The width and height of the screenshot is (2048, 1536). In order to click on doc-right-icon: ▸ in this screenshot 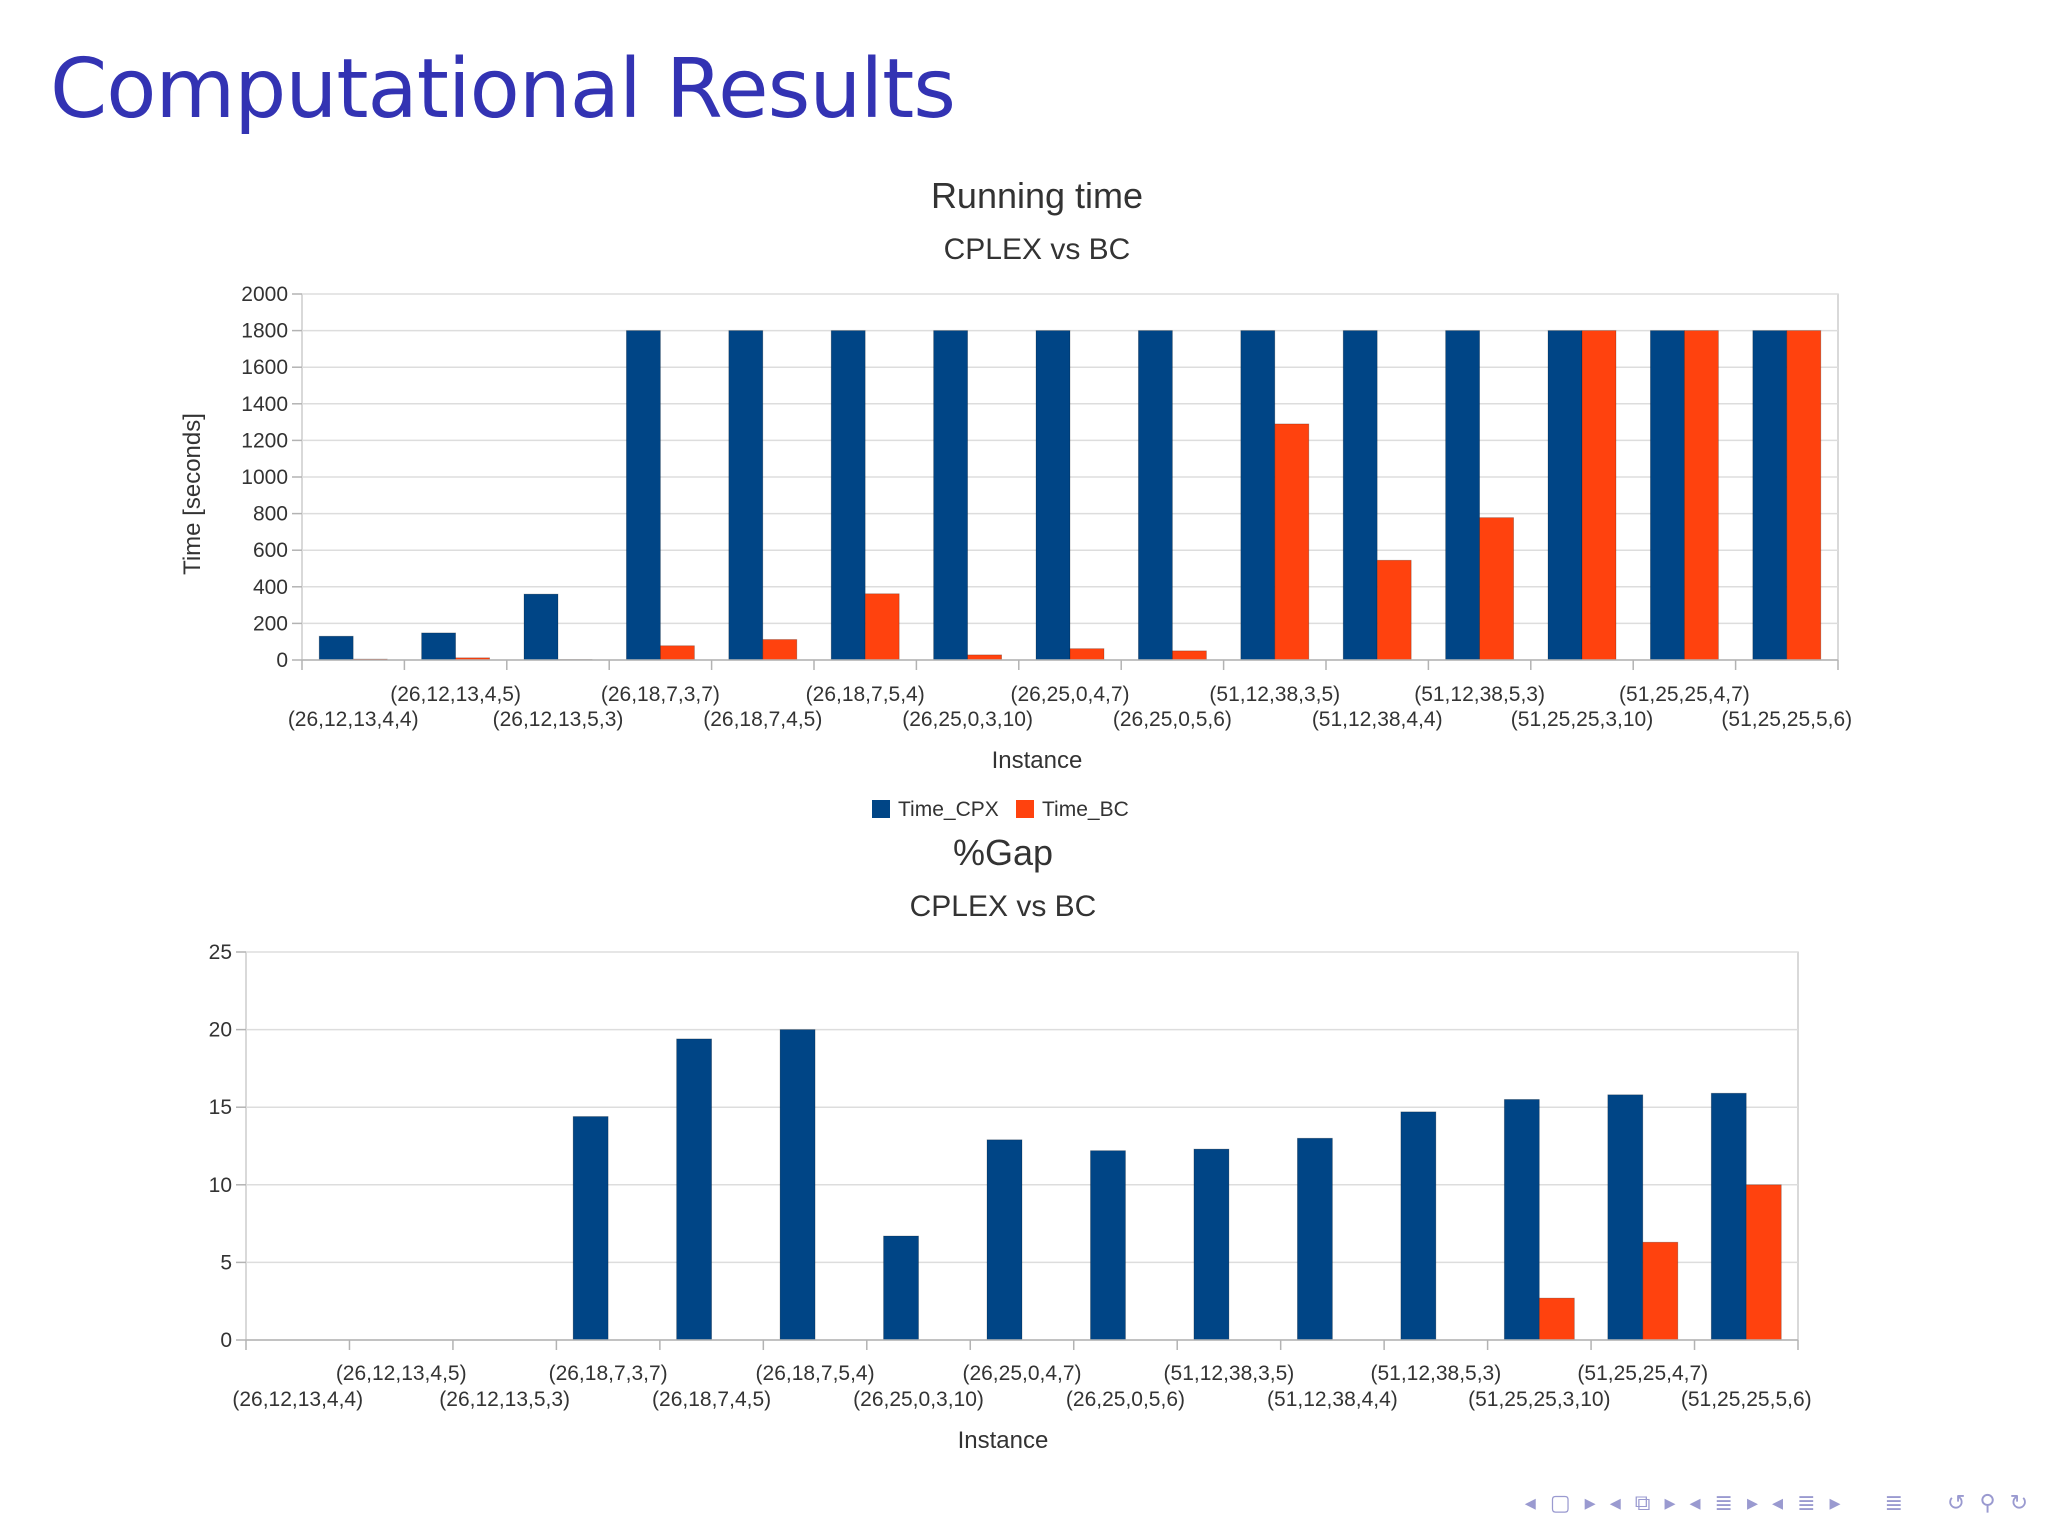, I will do `click(1835, 1503)`.